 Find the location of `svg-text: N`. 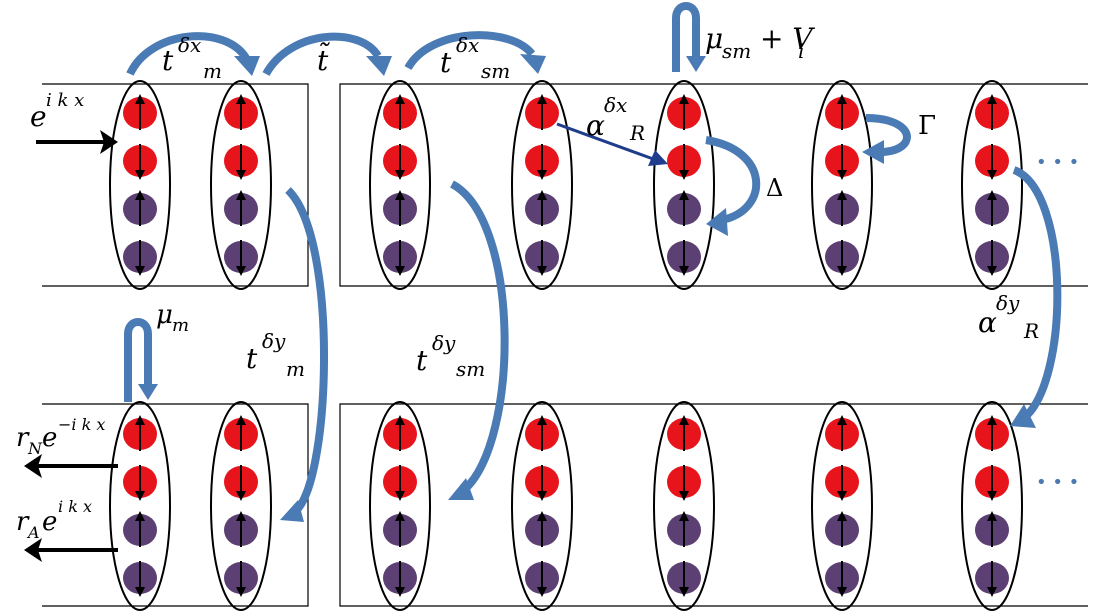

svg-text: N is located at coordinates (35, 448).